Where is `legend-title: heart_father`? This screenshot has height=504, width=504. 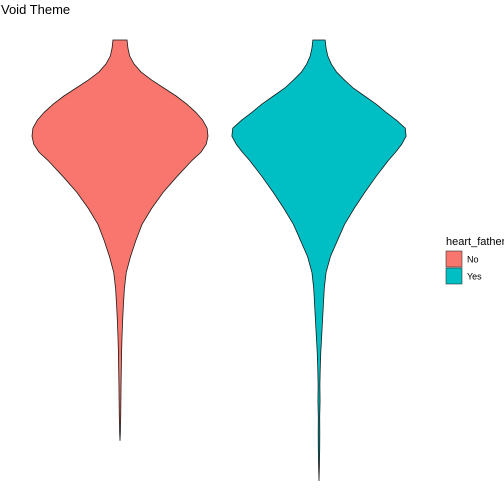 legend-title: heart_father is located at coordinates (475, 242).